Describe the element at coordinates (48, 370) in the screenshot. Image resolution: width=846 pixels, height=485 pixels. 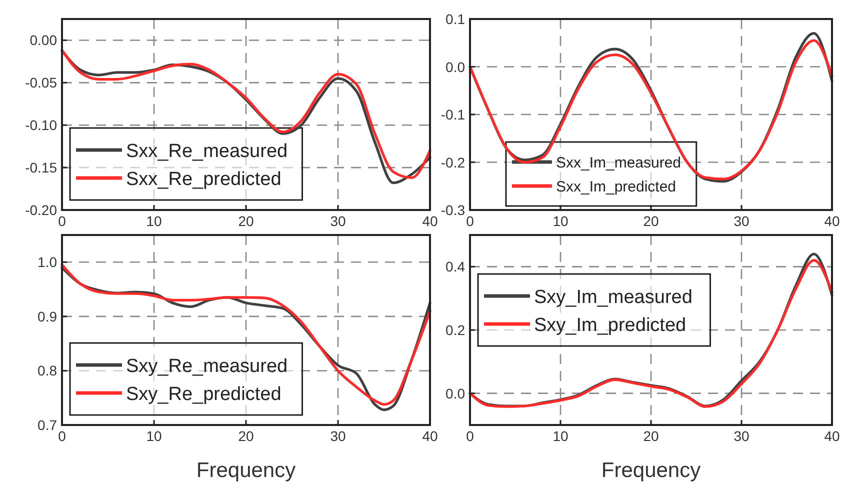
I see `y-tick-label: 0.8` at that location.